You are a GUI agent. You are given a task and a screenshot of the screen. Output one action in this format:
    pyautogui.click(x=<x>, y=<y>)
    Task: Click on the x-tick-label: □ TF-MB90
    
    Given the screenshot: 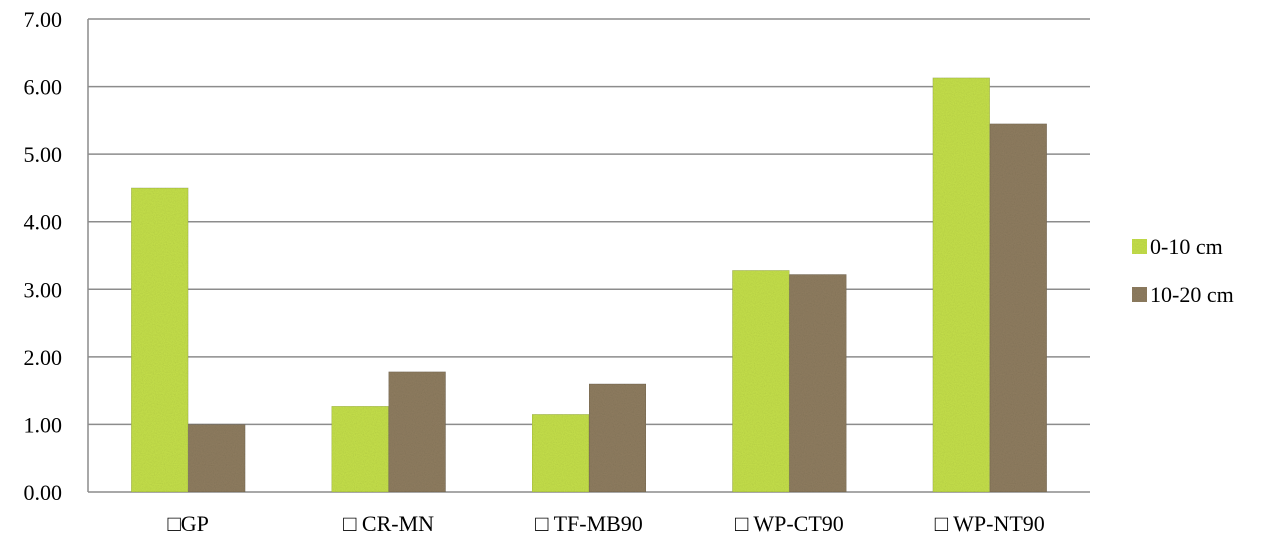 What is the action you would take?
    pyautogui.click(x=589, y=523)
    